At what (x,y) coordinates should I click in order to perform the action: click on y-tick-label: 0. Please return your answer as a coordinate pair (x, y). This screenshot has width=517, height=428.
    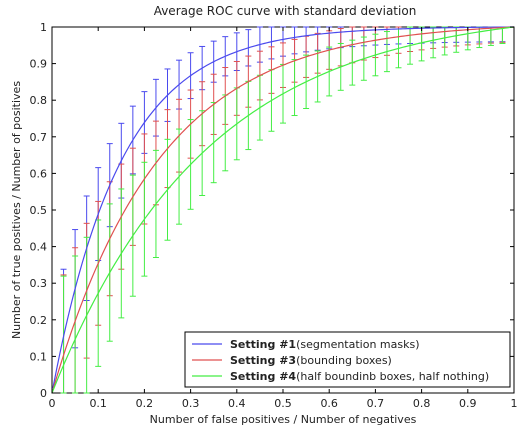
    Looking at the image, I should click on (43, 393).